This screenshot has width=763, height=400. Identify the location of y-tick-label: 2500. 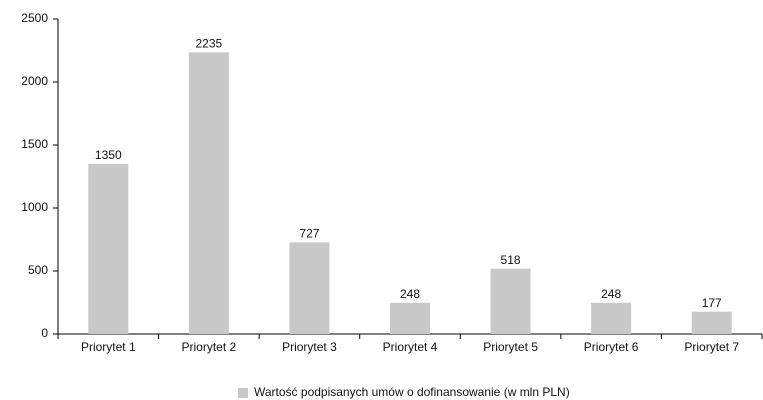
(34, 18).